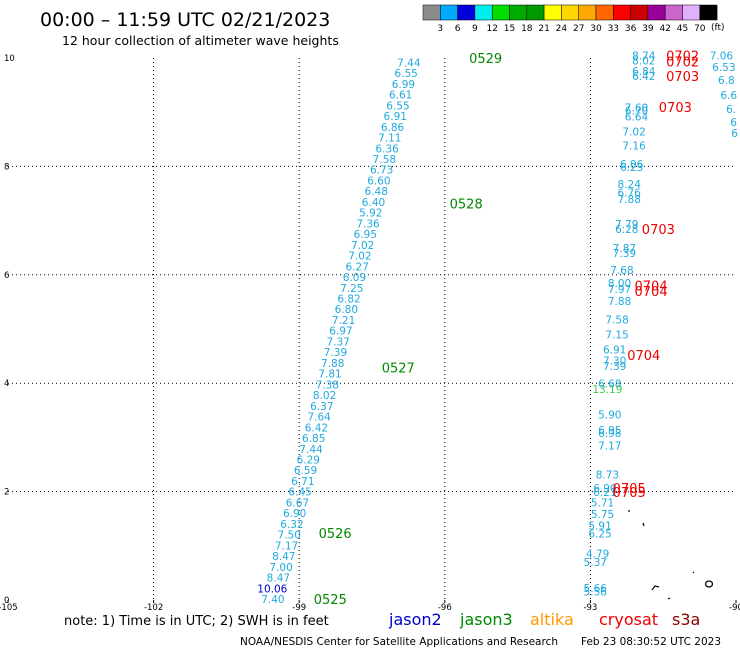 The width and height of the screenshot is (740, 650). Describe the element at coordinates (491, 29) in the screenshot. I see `colorbar-tick-label: 12` at that location.